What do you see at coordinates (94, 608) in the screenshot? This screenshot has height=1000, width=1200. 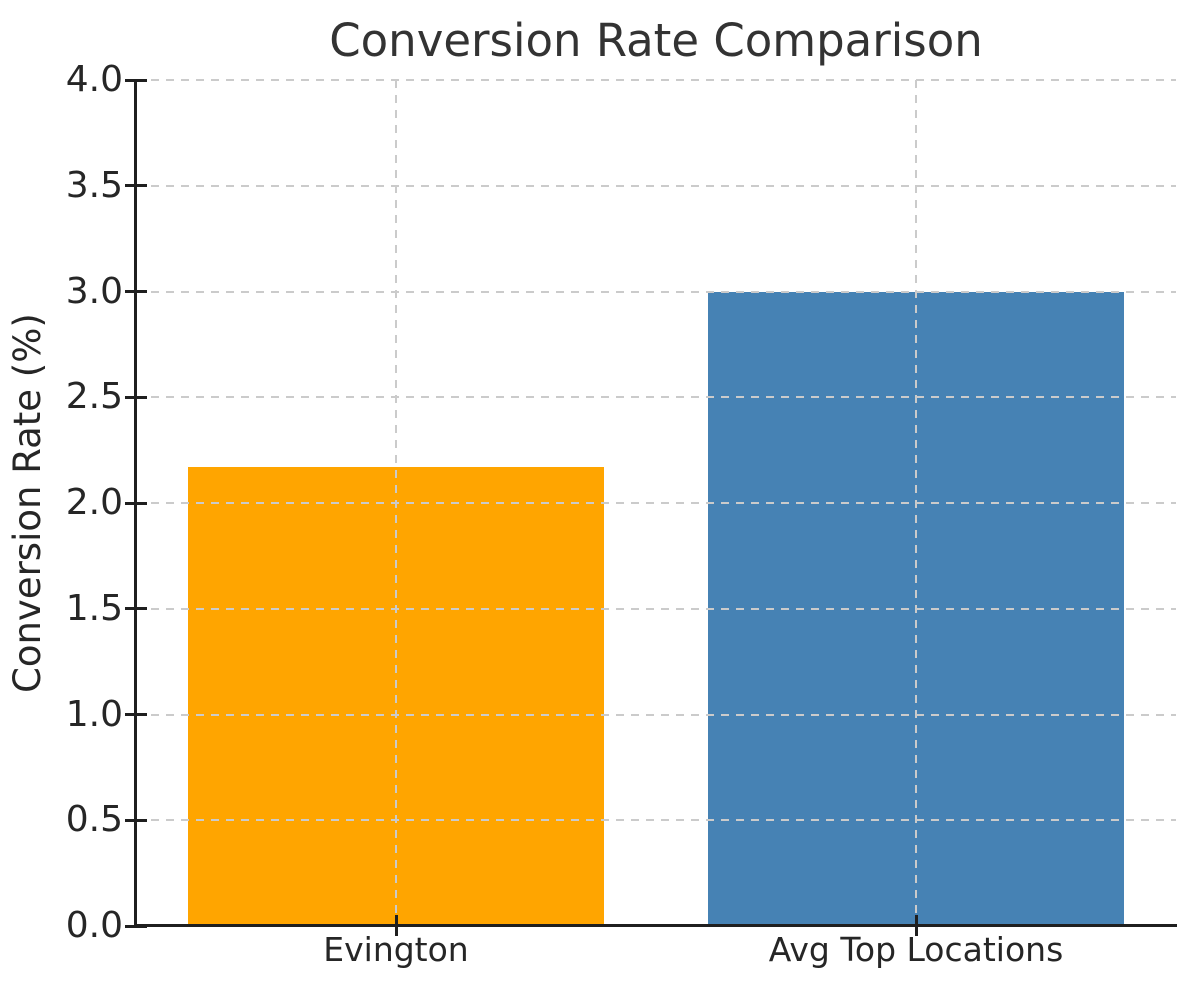 I see `y-tick-label-1.5: 1.5` at bounding box center [94, 608].